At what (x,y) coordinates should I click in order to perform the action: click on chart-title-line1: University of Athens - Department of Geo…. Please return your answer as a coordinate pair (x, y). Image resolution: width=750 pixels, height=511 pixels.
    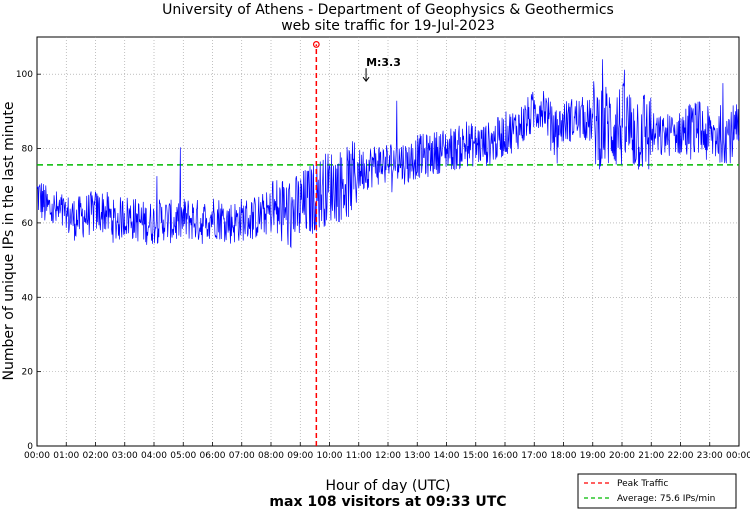
    Looking at the image, I should click on (388, 10).